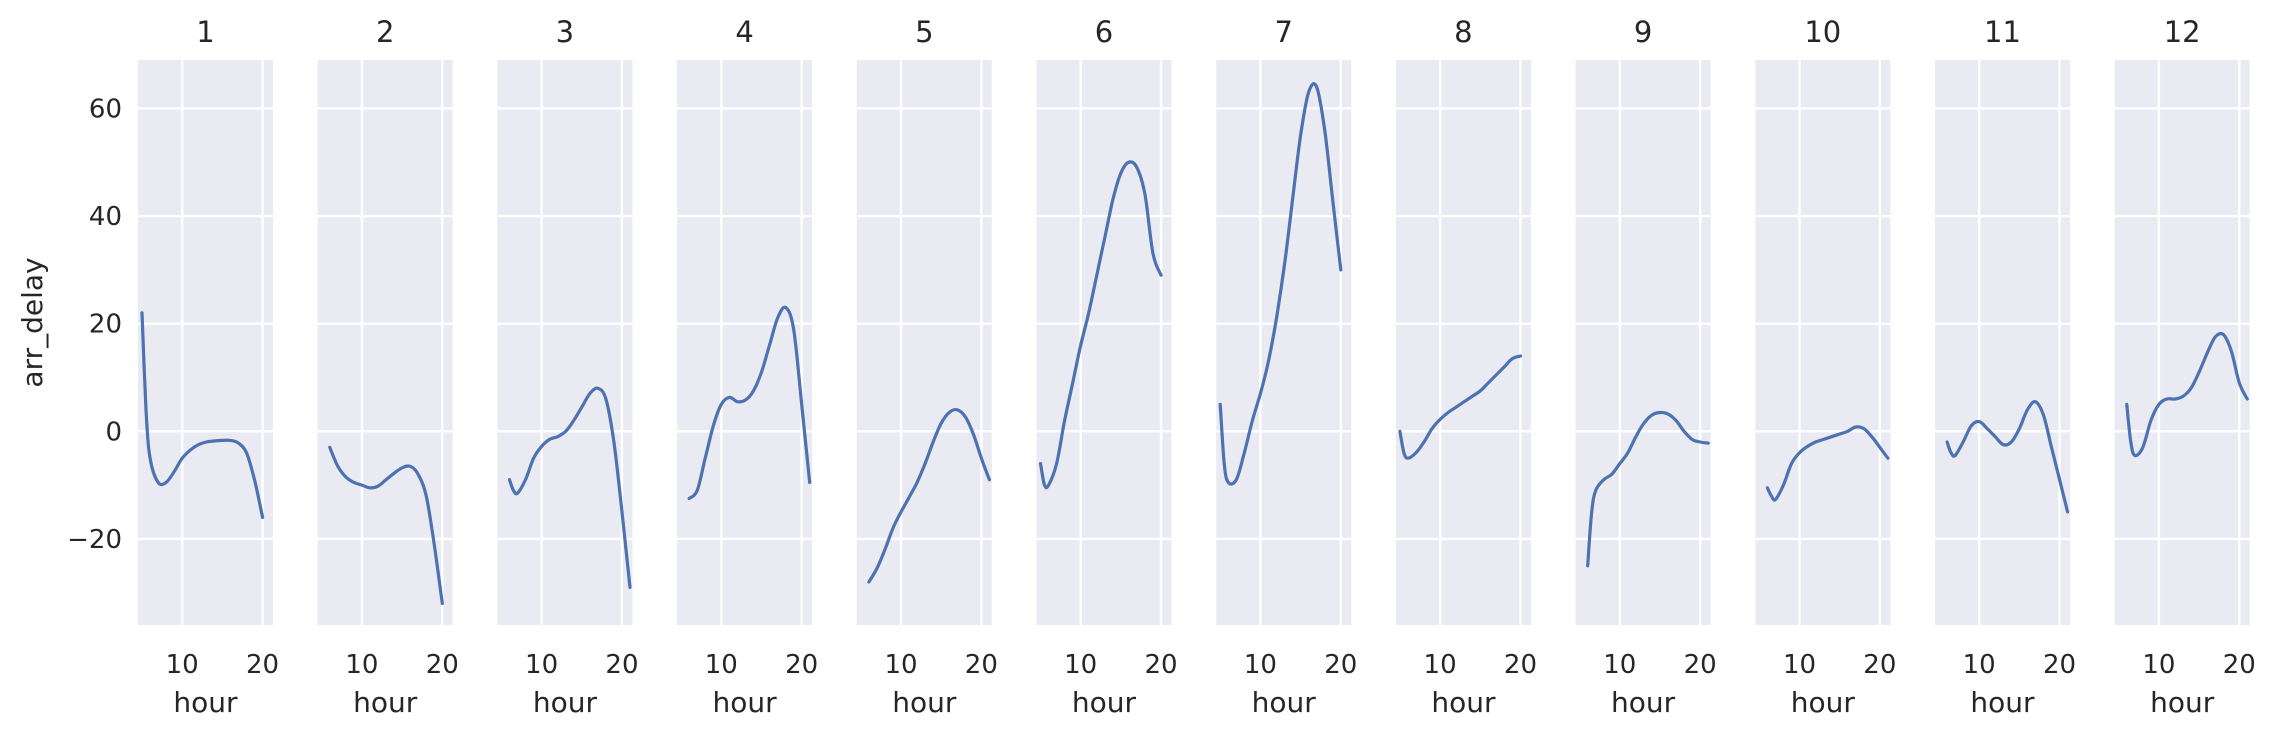 This screenshot has height=742, width=2271. What do you see at coordinates (205, 32) in the screenshot?
I see `facet-title: 1` at bounding box center [205, 32].